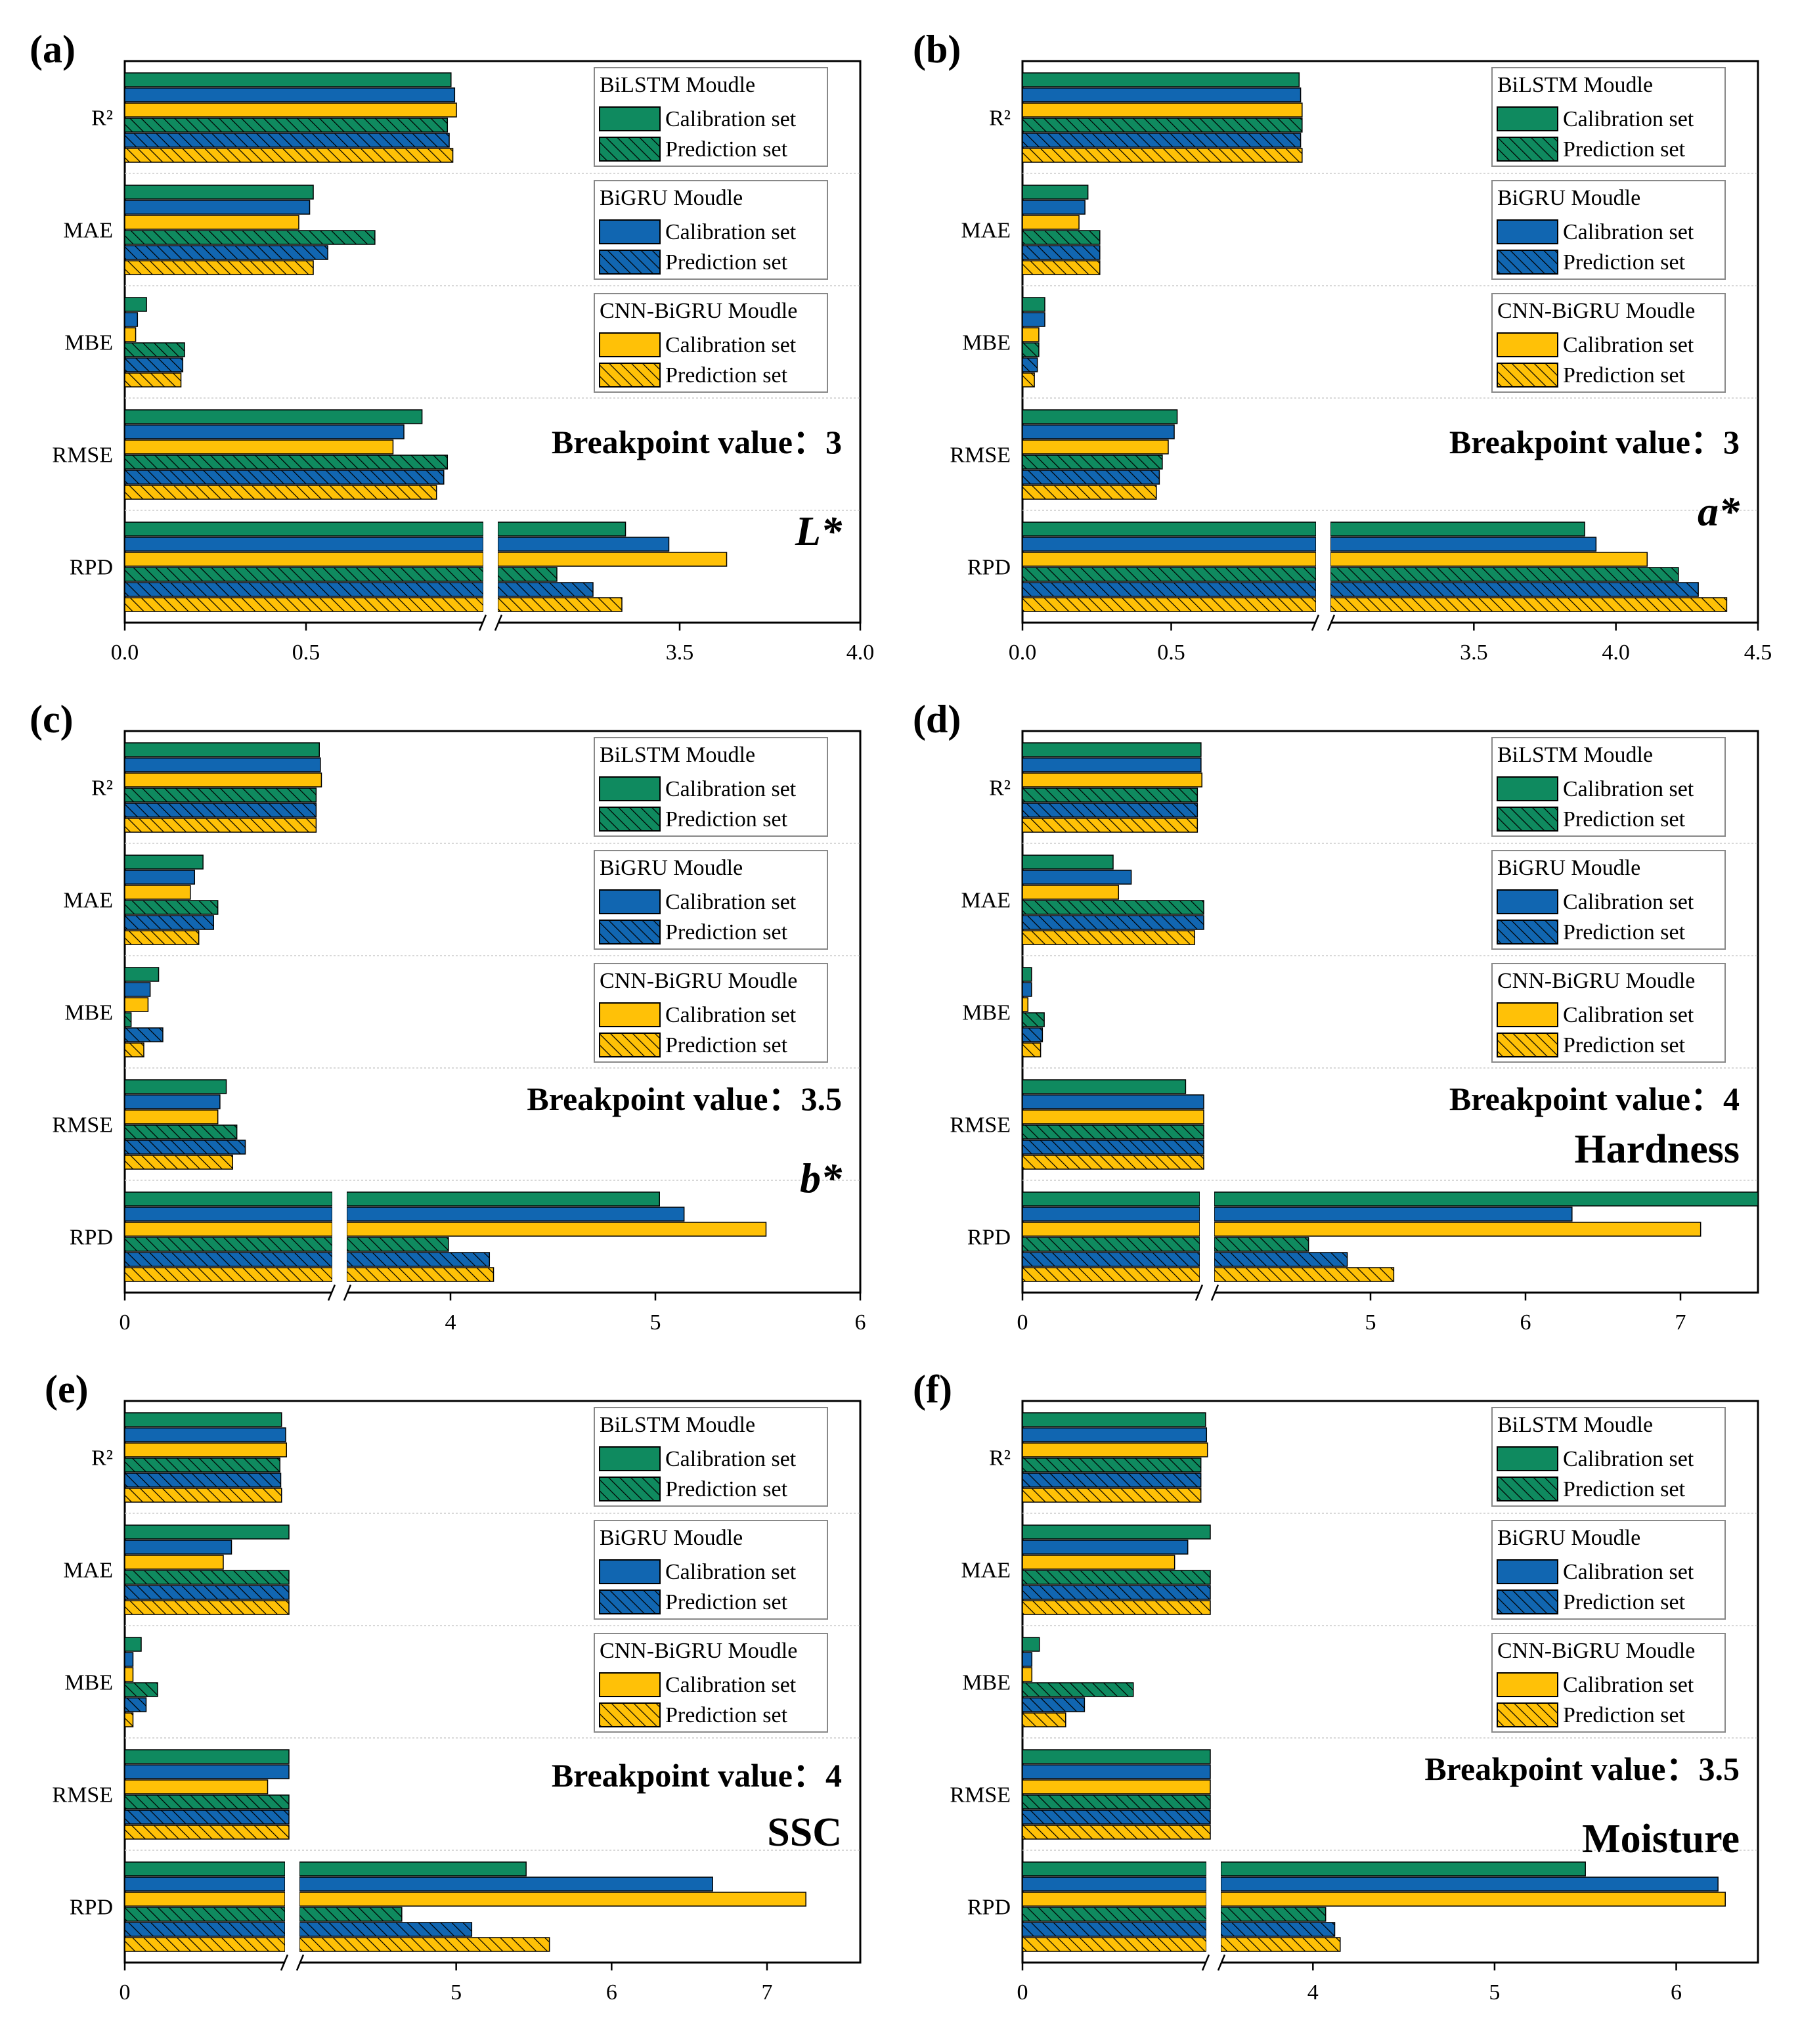 This screenshot has width=1800, height=2044. I want to click on x-tick-label: 4.5, so click(1758, 652).